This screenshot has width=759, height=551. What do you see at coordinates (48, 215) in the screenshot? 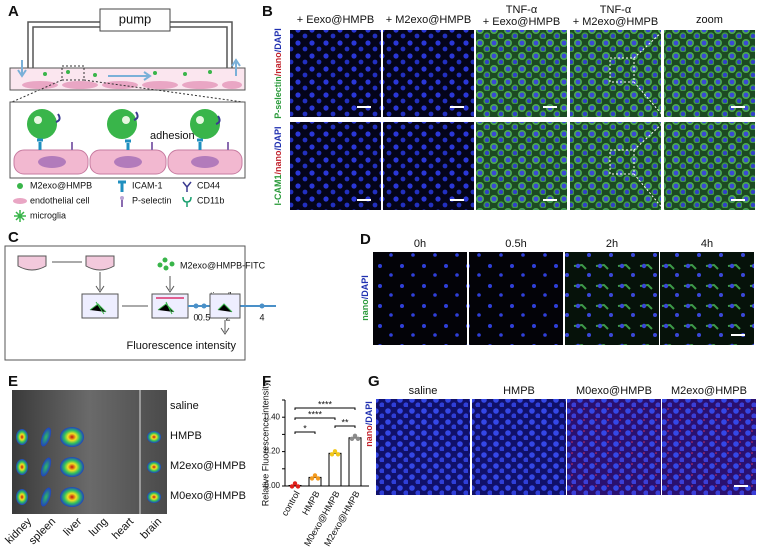
I see `legend-label: microglia` at bounding box center [48, 215].